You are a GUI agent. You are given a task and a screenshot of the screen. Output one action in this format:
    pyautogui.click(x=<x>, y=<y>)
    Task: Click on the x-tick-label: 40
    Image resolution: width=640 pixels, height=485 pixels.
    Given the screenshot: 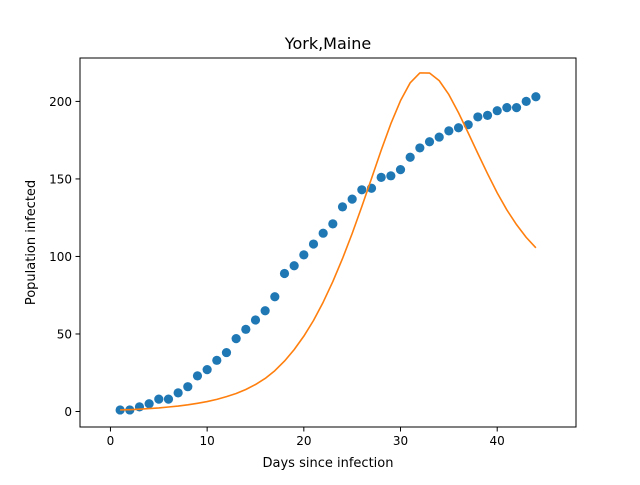 What is the action you would take?
    pyautogui.click(x=497, y=441)
    